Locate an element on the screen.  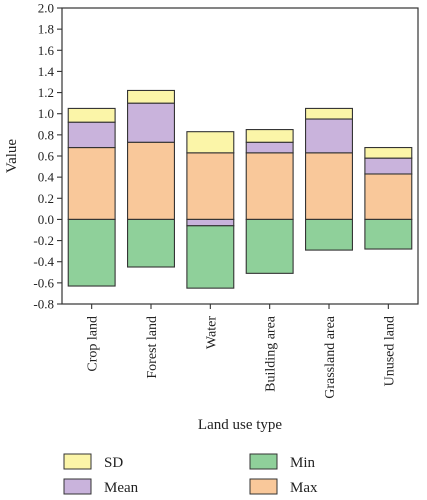
y-tick-label: 0.0 is located at coordinates (46, 219).